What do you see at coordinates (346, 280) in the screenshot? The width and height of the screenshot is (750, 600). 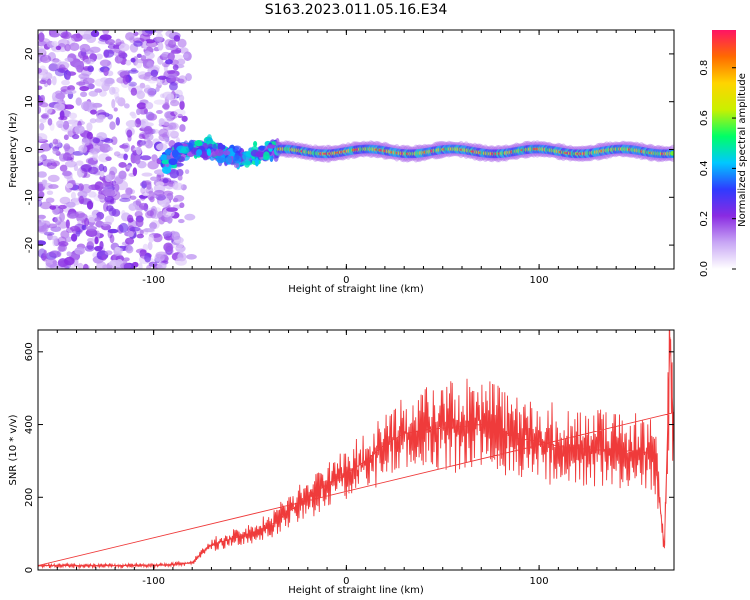 I see `spectrogram-x-tick-label: 0` at bounding box center [346, 280].